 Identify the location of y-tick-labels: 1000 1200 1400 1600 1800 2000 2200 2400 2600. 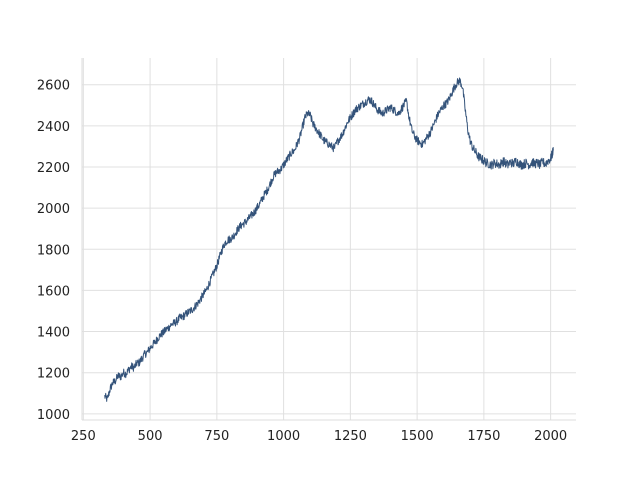
(53, 251).